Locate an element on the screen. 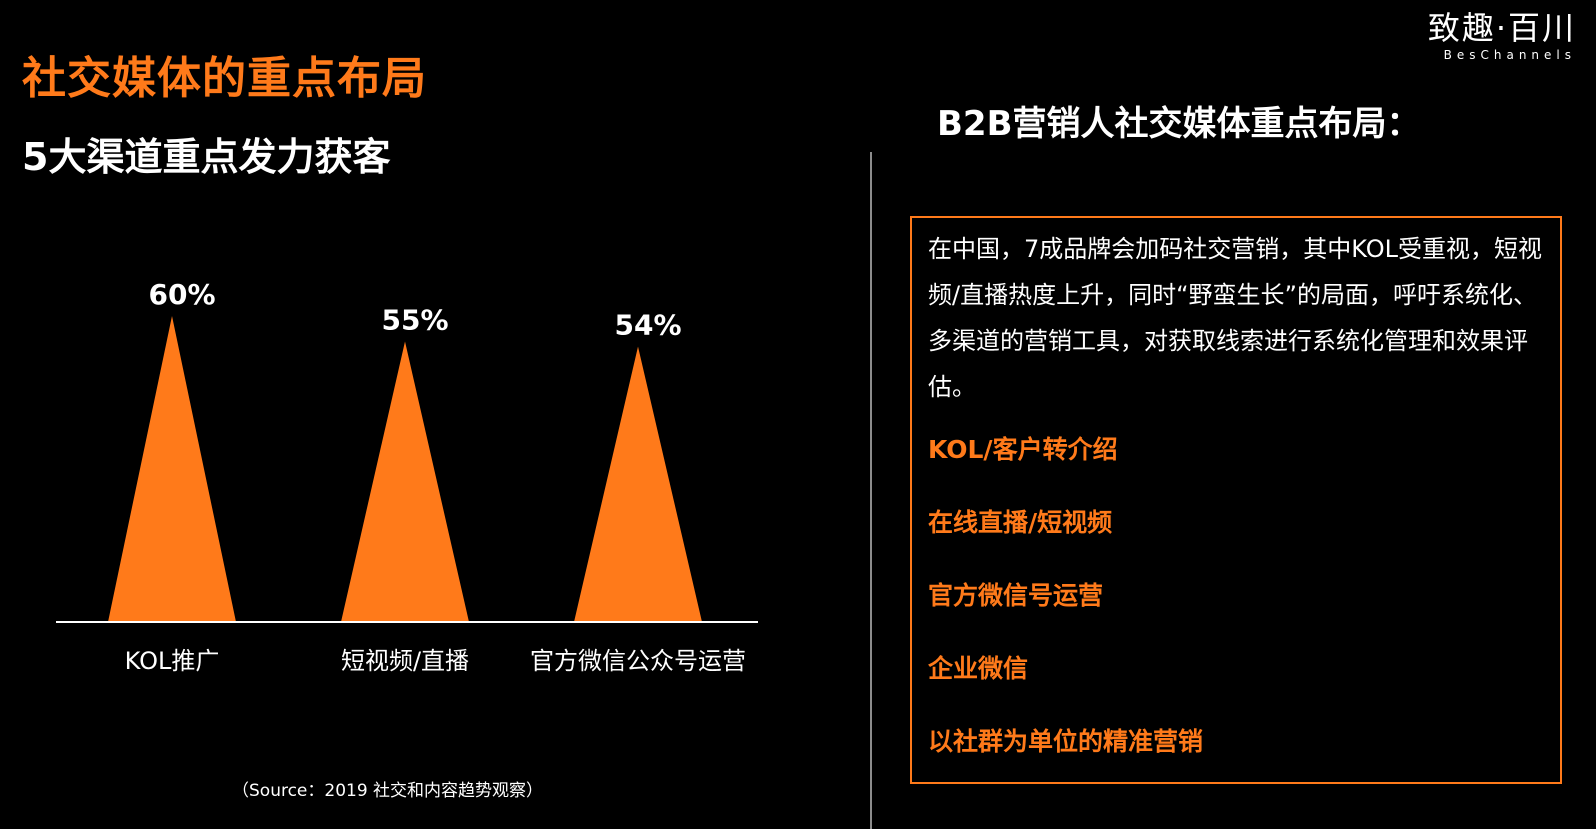 This screenshot has width=1596, height=829. data-label: 54% is located at coordinates (647, 325).